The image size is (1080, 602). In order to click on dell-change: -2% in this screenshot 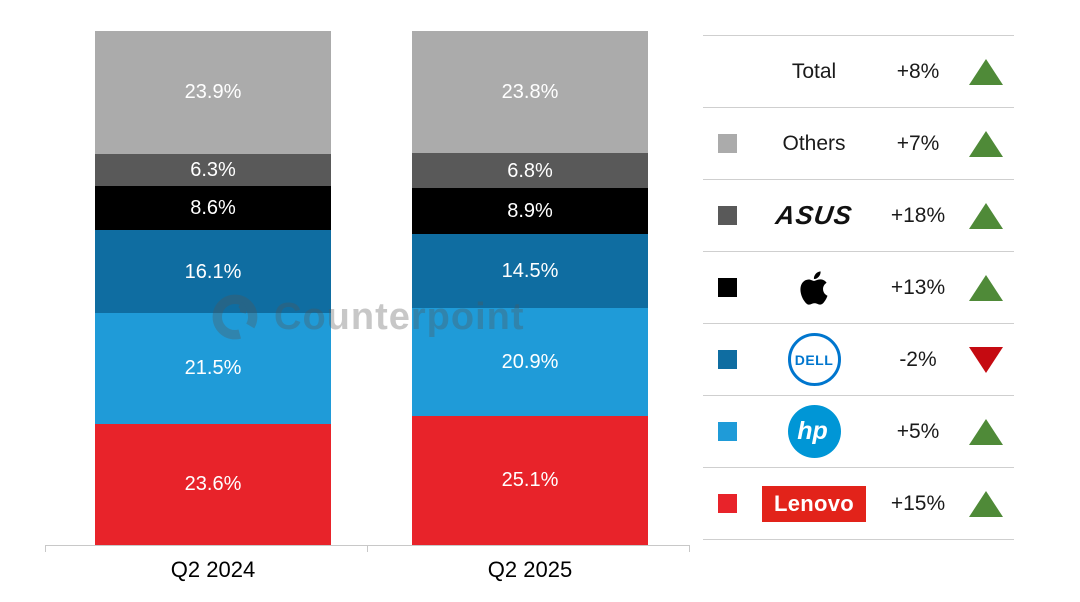, I will do `click(918, 359)`.